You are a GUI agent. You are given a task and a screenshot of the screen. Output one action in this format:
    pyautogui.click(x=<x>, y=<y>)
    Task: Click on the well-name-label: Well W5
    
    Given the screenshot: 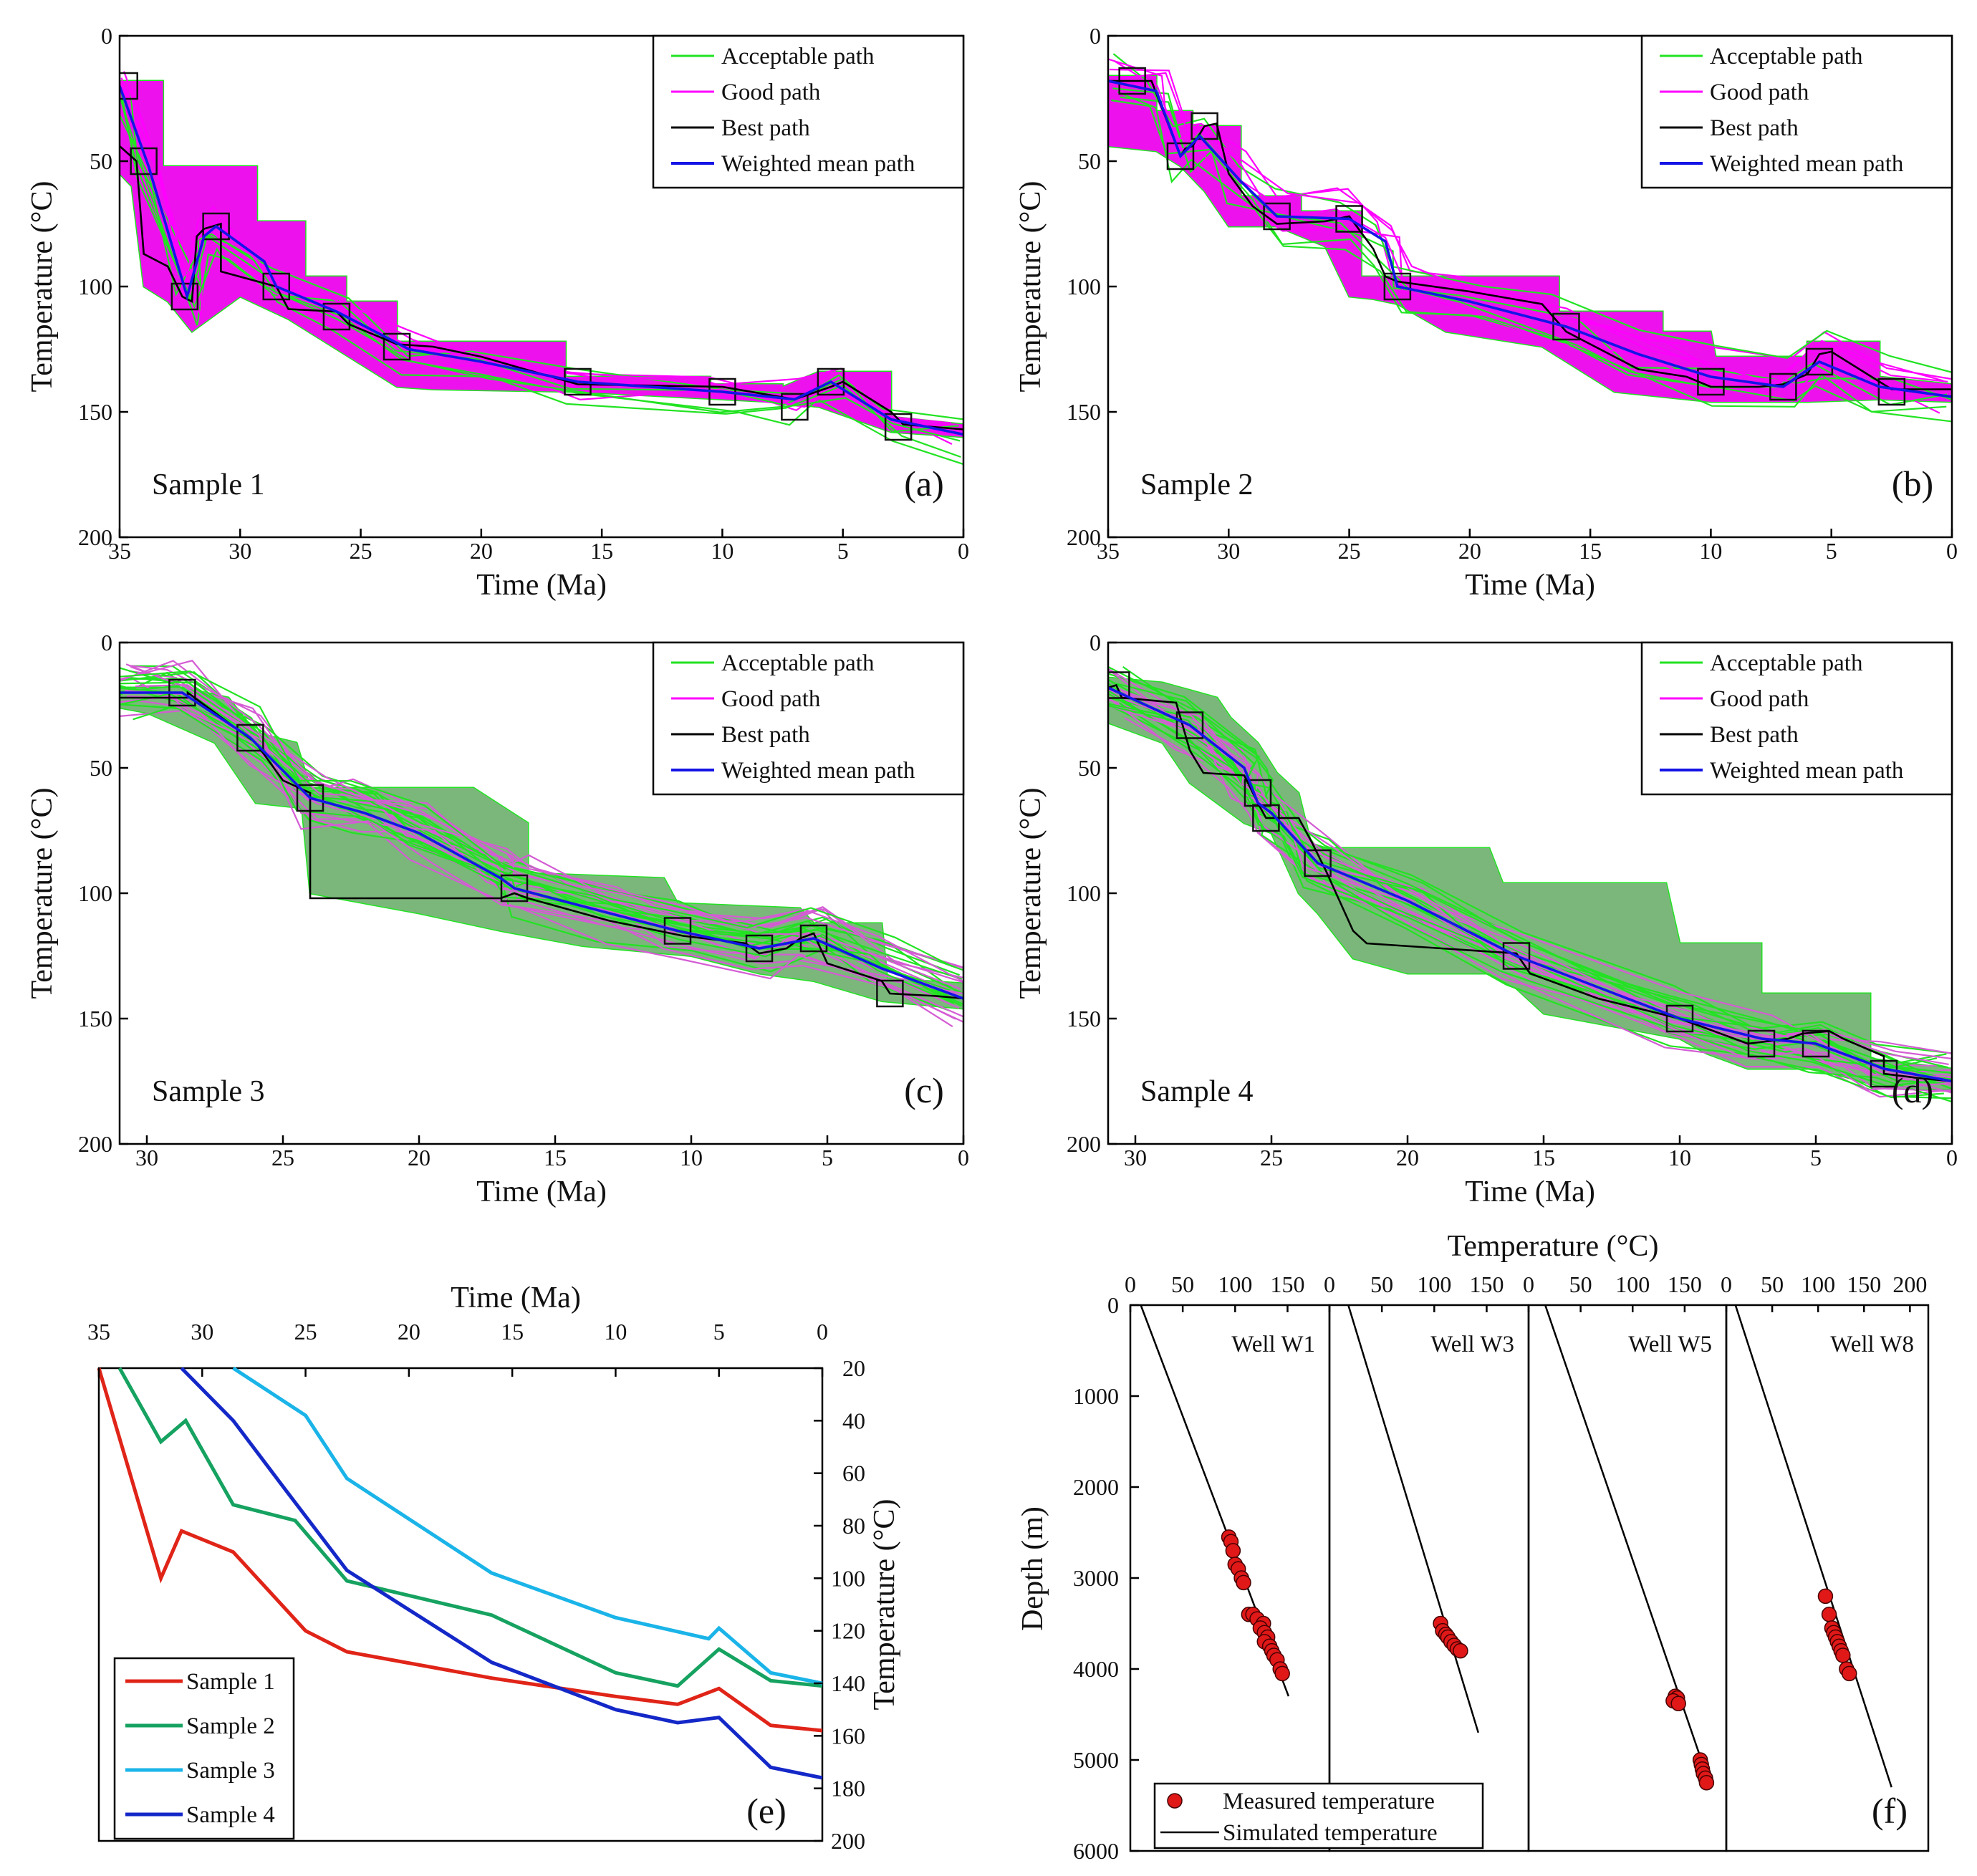 What is the action you would take?
    pyautogui.click(x=1670, y=1344)
    